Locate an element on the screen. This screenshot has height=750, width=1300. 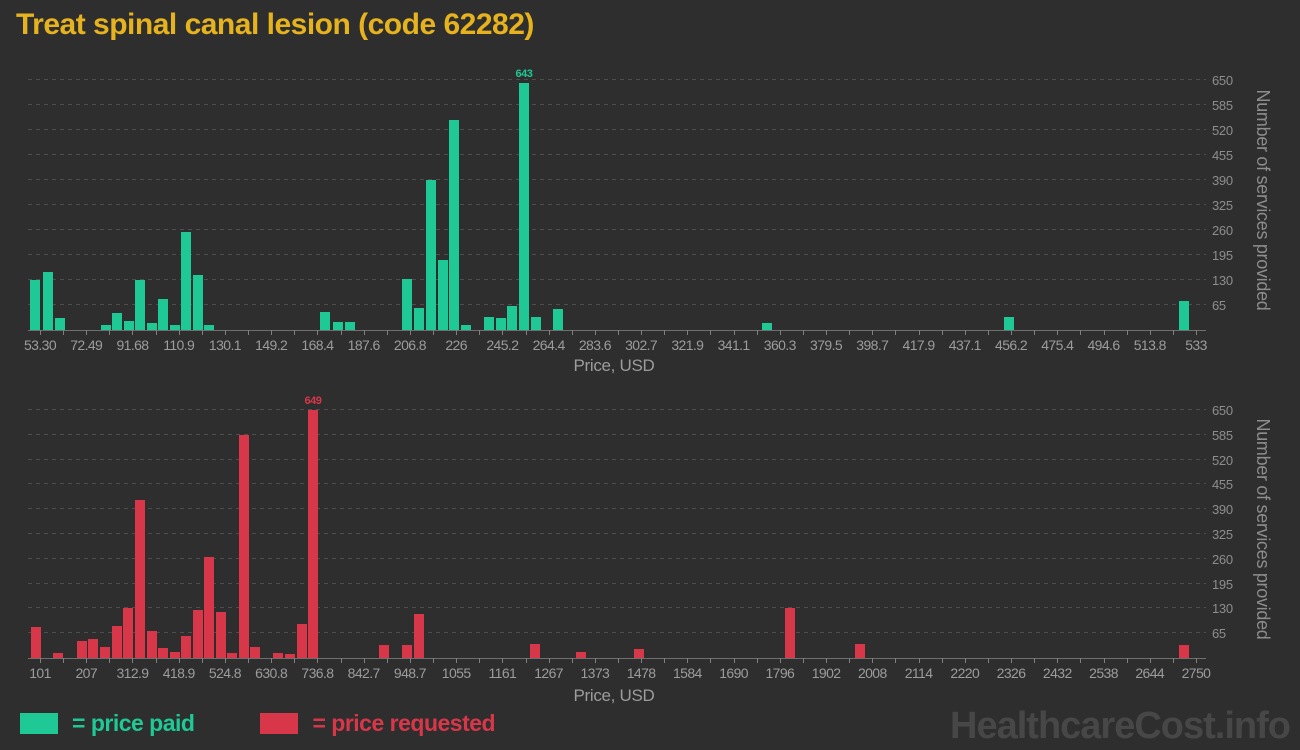
x-axis-title-paid: Price, USD is located at coordinates (614, 365).